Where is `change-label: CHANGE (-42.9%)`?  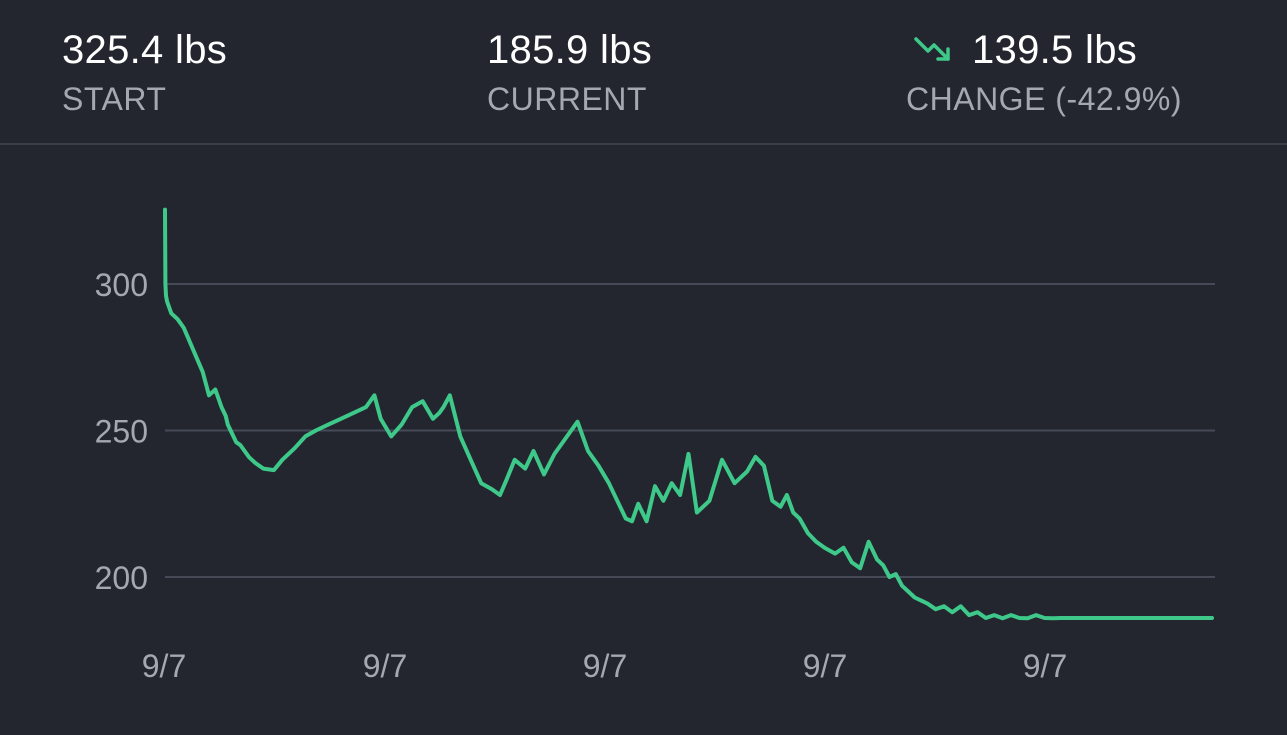 change-label: CHANGE (-42.9%) is located at coordinates (1044, 99).